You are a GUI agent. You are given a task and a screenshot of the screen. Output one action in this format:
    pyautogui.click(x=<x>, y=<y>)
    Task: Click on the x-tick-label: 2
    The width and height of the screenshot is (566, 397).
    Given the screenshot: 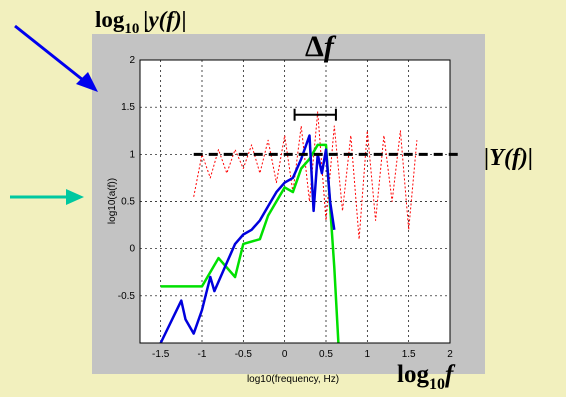 What is the action you would take?
    pyautogui.click(x=450, y=354)
    